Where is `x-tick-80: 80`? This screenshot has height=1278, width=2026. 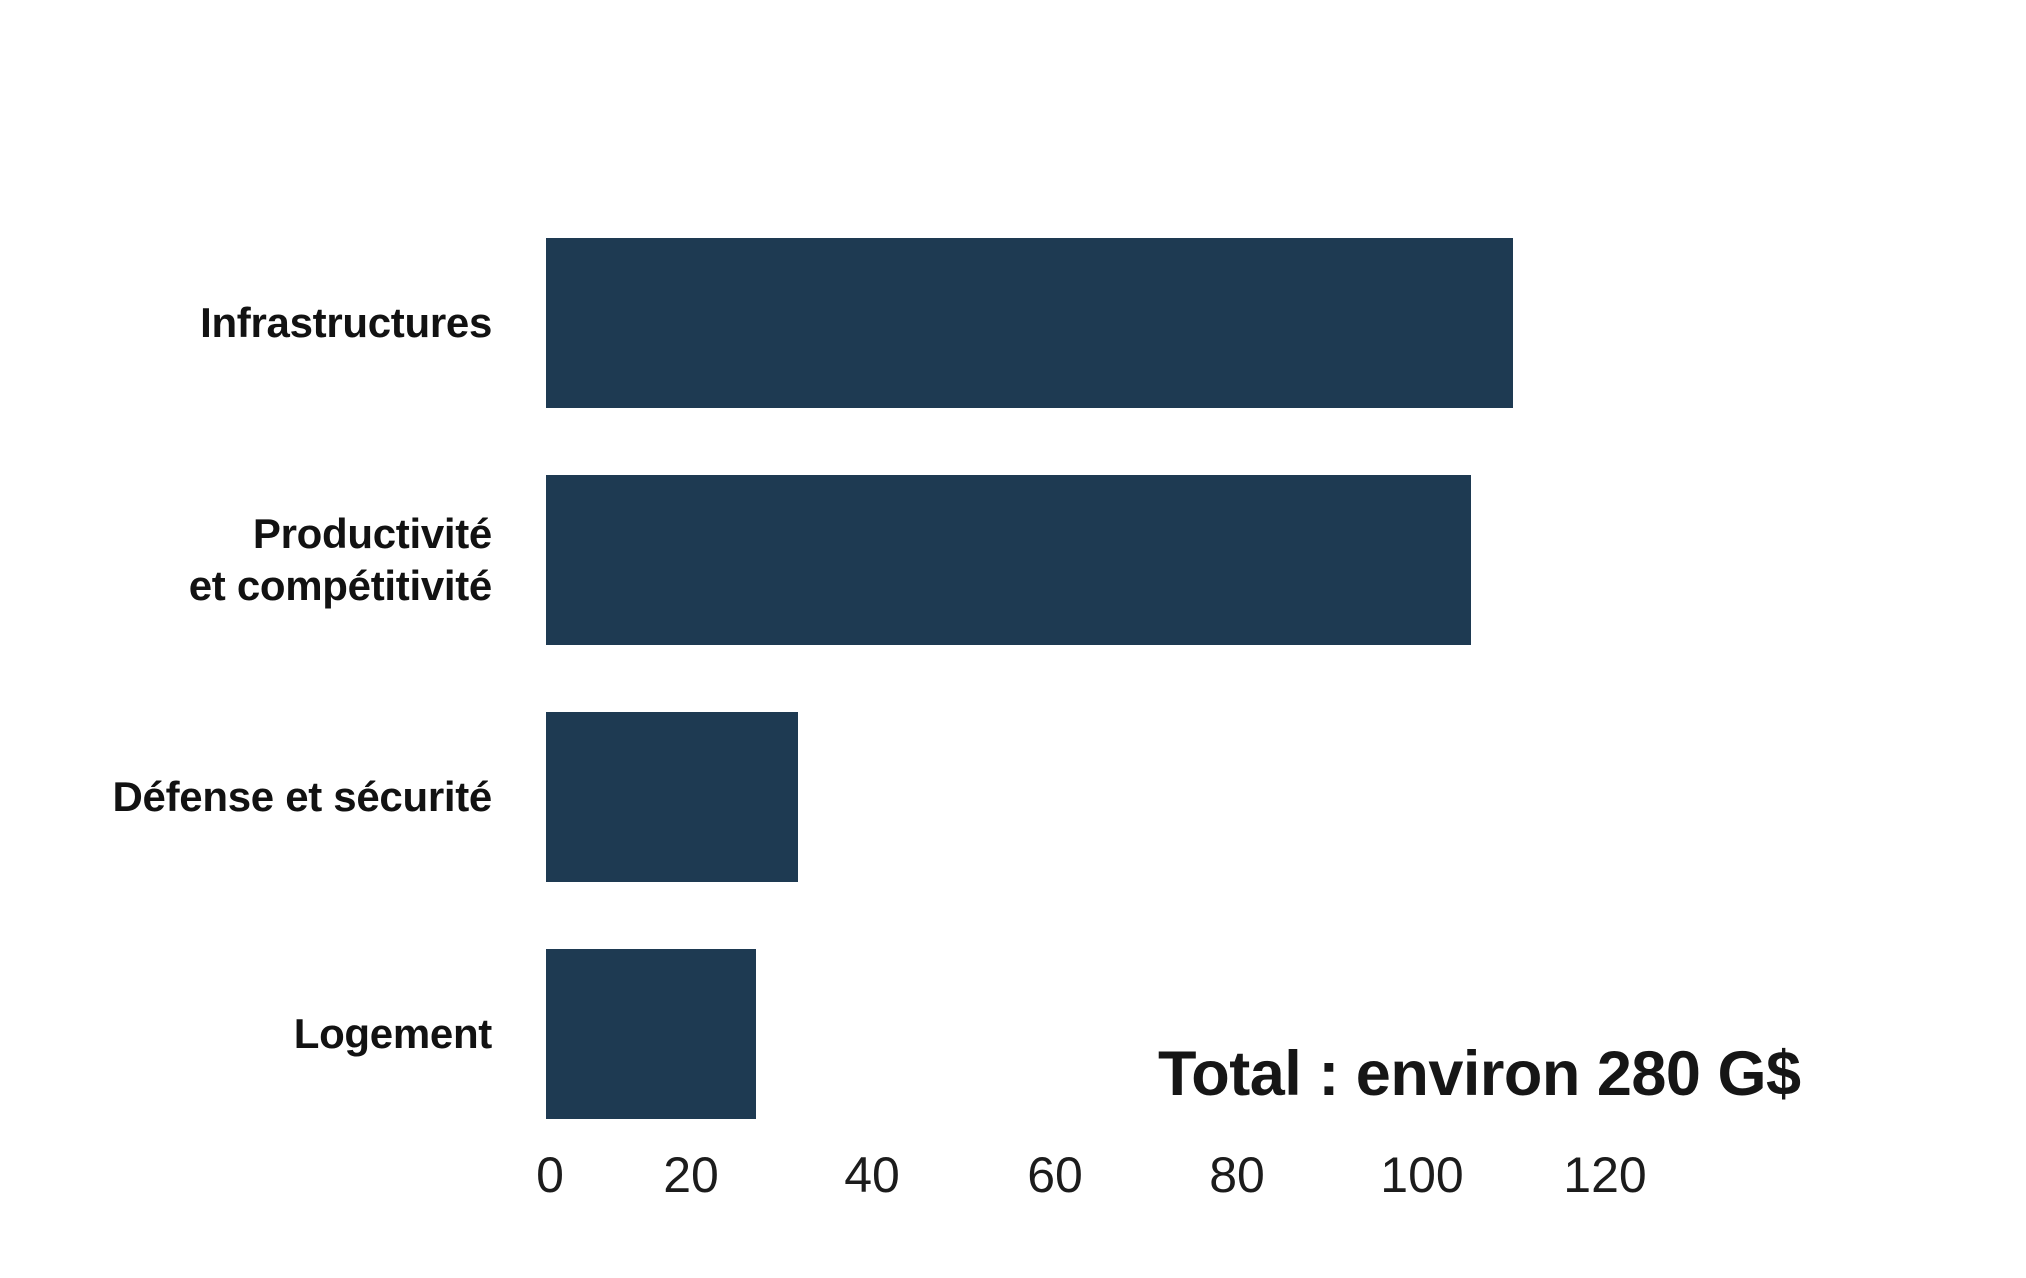
x-tick-80: 80 is located at coordinates (1237, 1175).